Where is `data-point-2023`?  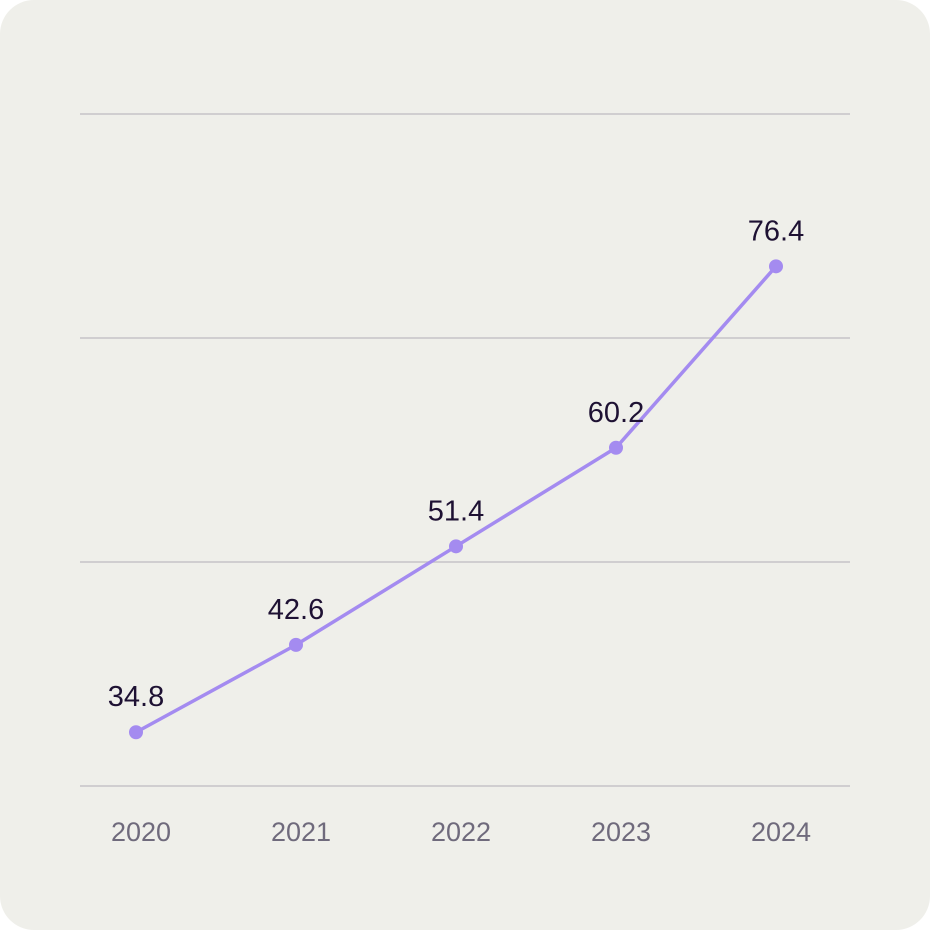
data-point-2023 is located at coordinates (616, 447).